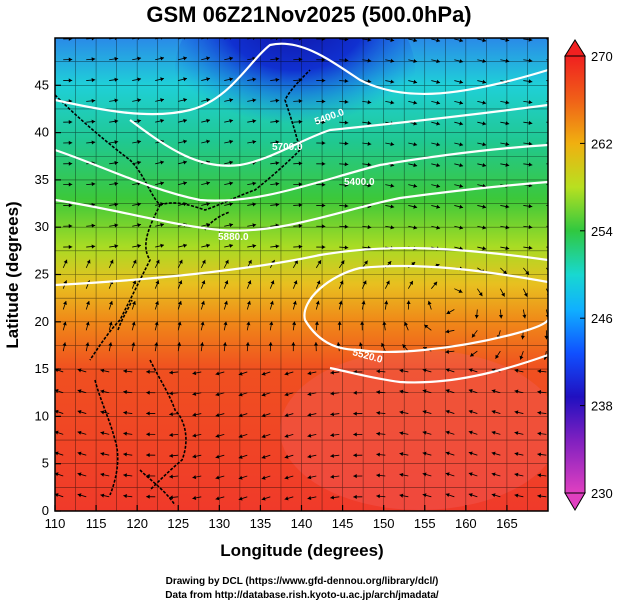  I want to click on x-tick-label: 115, so click(96, 523).